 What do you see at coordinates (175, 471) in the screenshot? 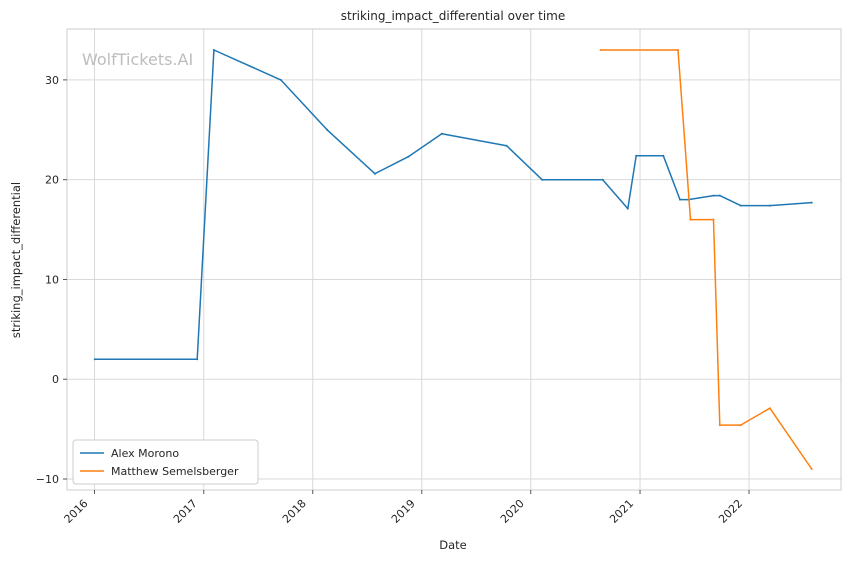
I see `legend-label-matthew-semelsberger: Matthew Semelsberger` at bounding box center [175, 471].